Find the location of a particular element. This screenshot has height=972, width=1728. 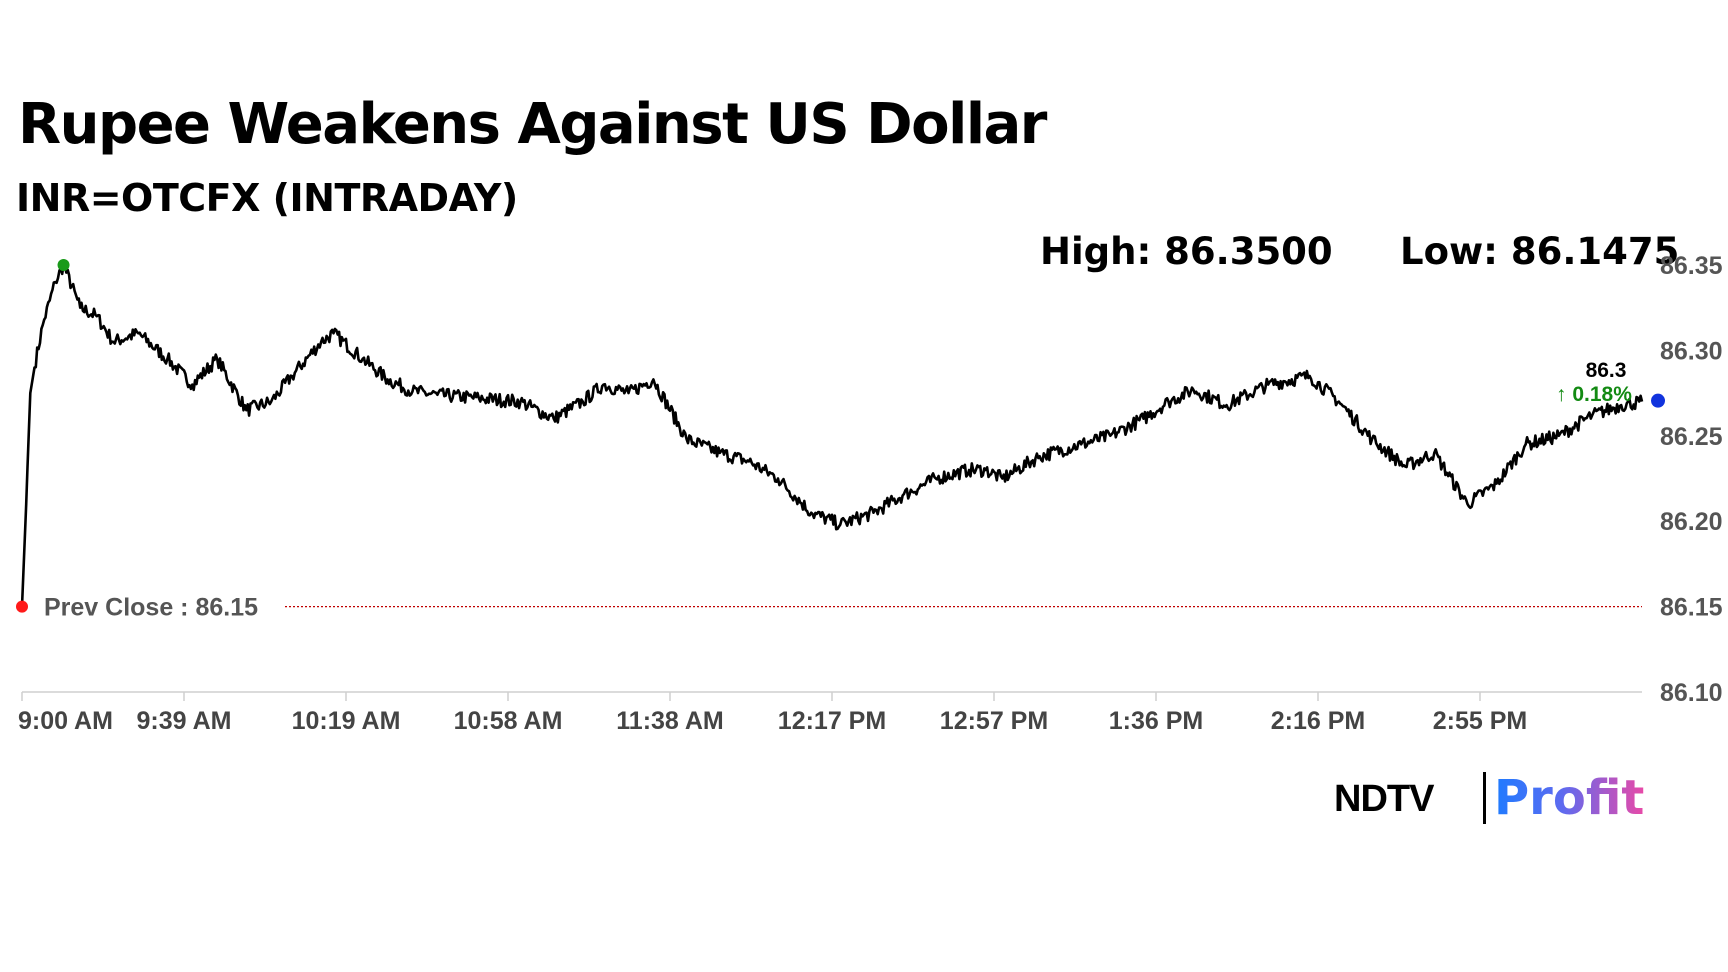

chart-subtitle: INR=OTCFX (INTRADAY) is located at coordinates (267, 198).